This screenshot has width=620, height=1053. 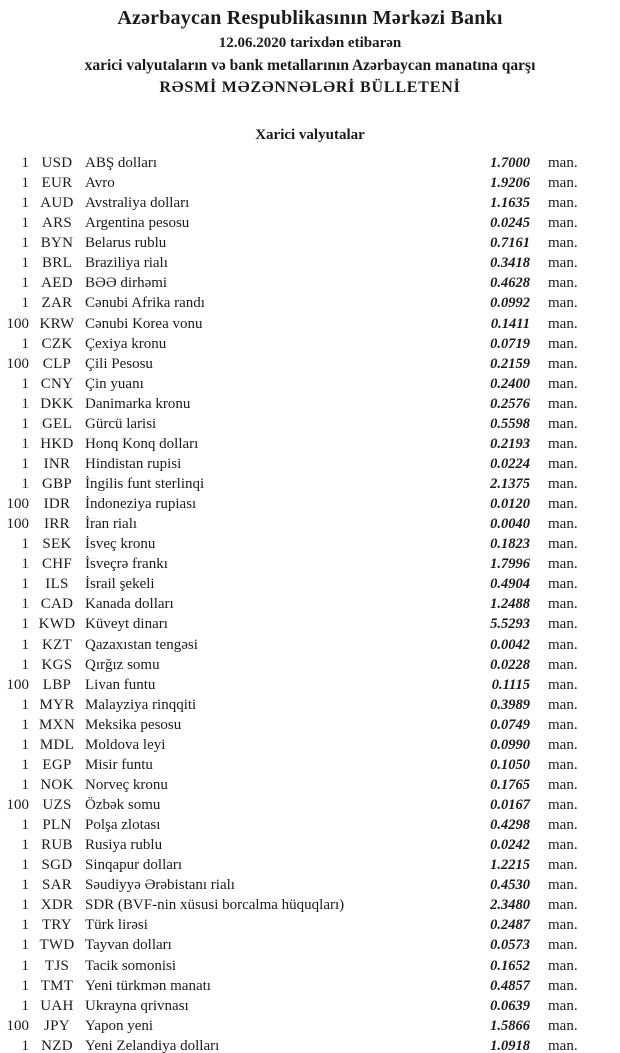 I want to click on table-row: 100 KRW Cənubi Korea vonu 0.1411 man., so click(x=310, y=324).